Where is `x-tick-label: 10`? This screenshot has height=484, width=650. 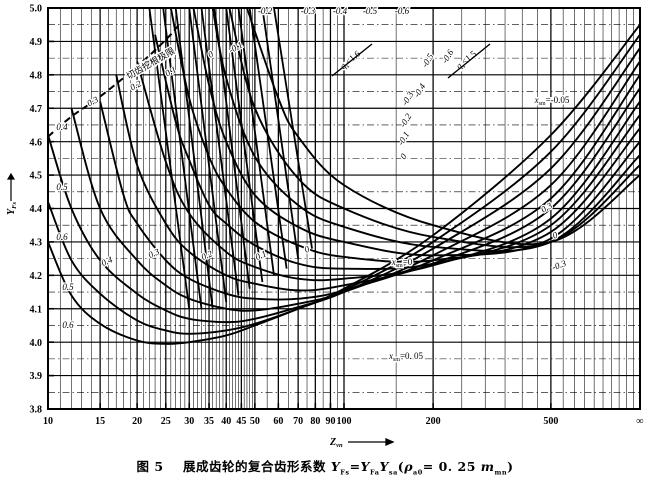 x-tick-label: 10 is located at coordinates (48, 421).